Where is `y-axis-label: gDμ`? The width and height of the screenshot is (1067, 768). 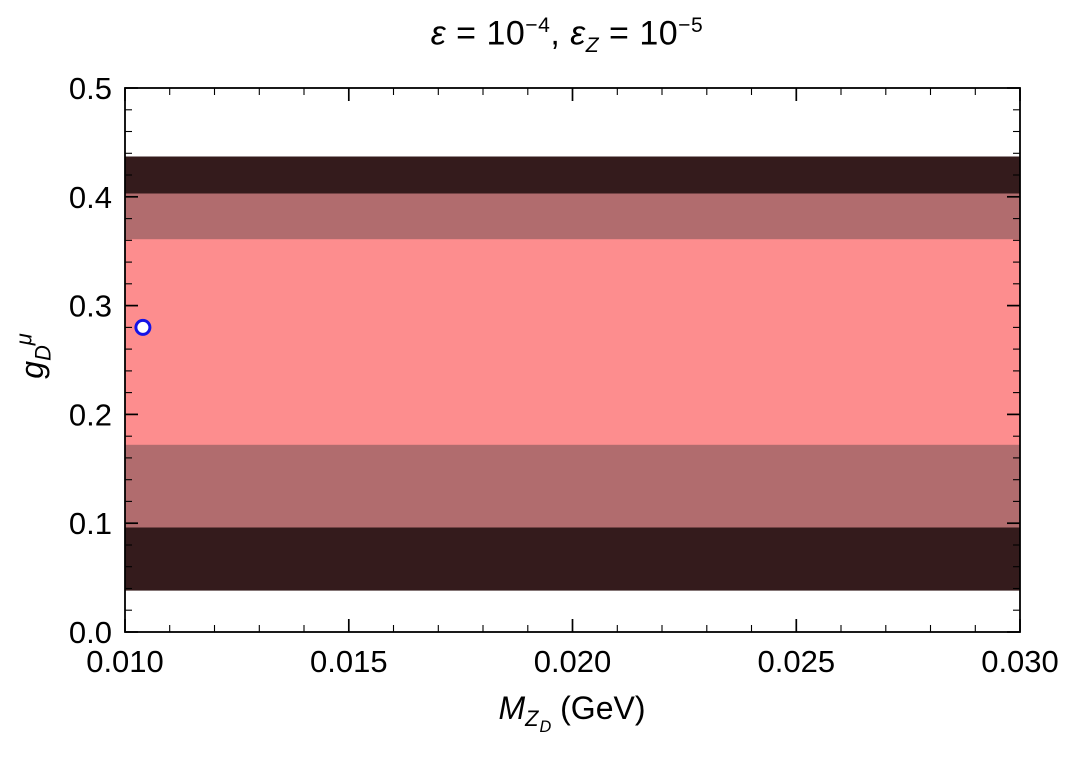
y-axis-label: gDμ is located at coordinates (33, 355).